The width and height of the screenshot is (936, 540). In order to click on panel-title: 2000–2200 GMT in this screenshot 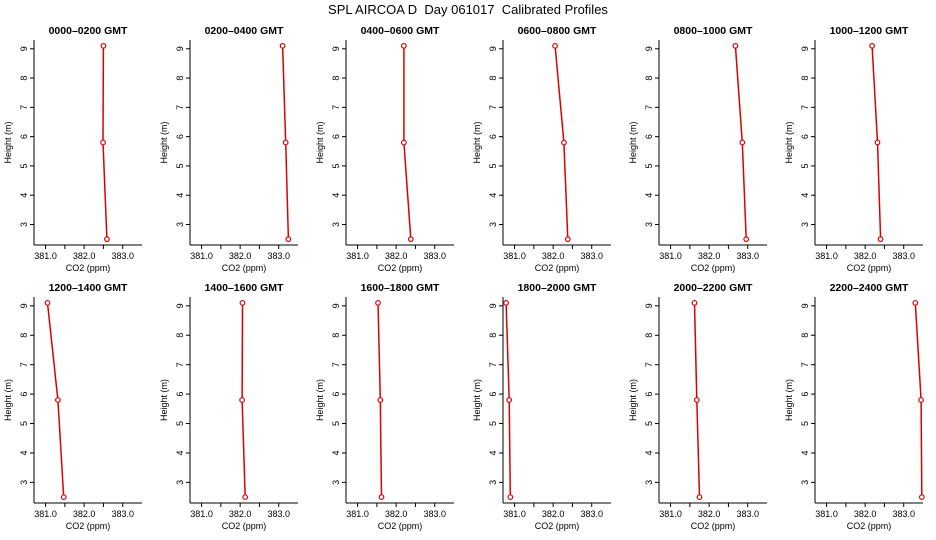, I will do `click(713, 288)`.